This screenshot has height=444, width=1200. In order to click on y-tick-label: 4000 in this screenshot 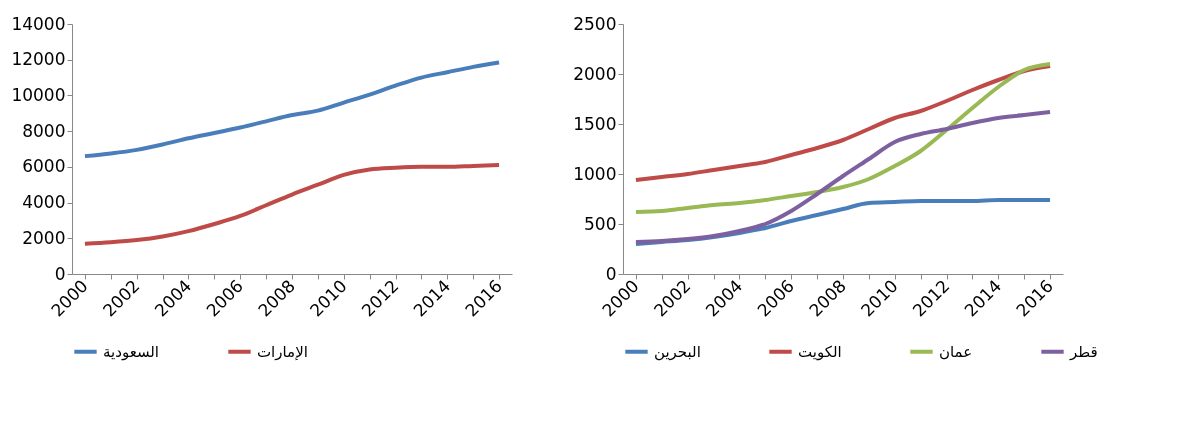, I will do `click(44, 202)`.